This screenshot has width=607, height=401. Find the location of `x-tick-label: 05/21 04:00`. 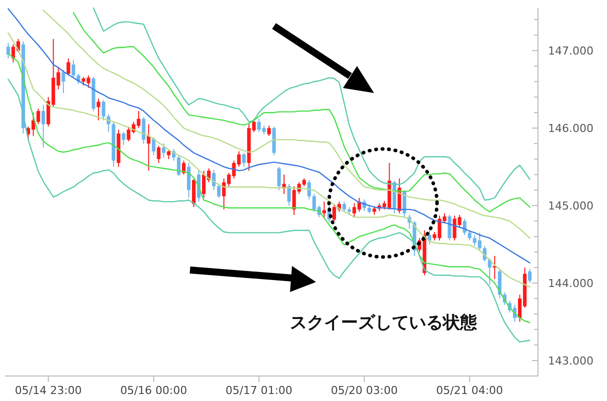

x-tick-label: 05/21 04:00 is located at coordinates (470, 390).